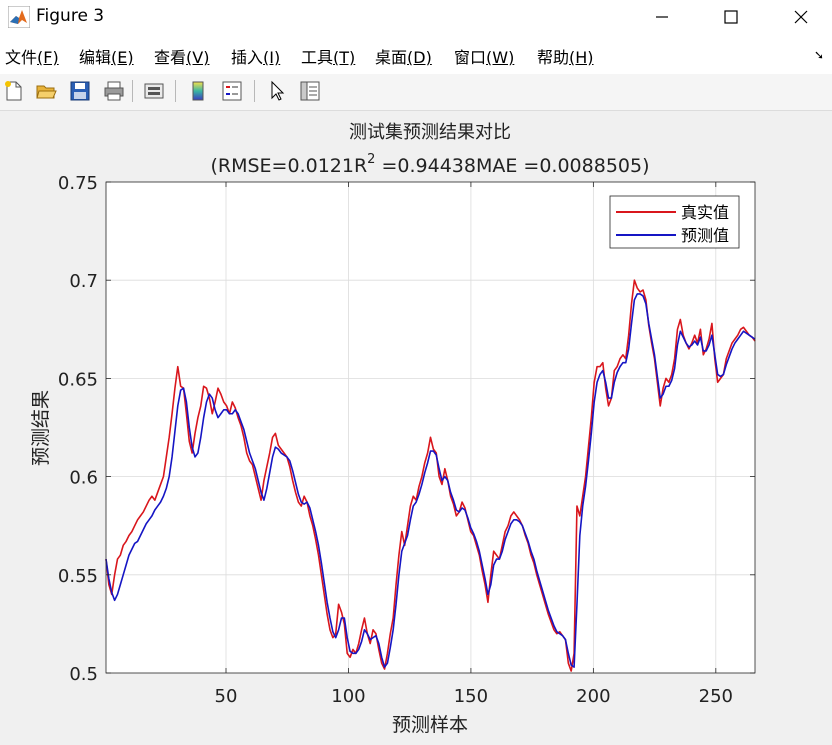  Describe the element at coordinates (78, 576) in the screenshot. I see `y-tick-label: 0.55` at that location.